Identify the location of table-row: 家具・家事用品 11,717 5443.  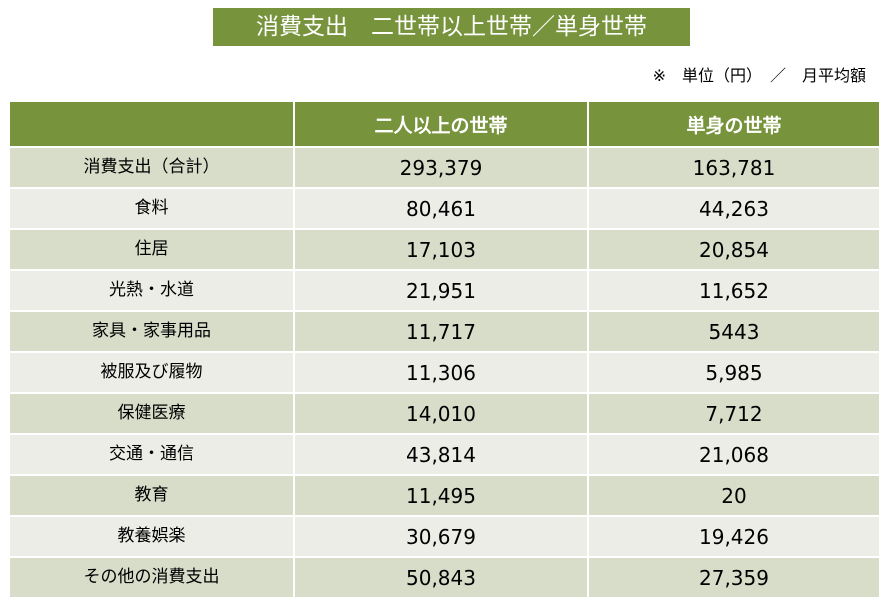
(444, 331).